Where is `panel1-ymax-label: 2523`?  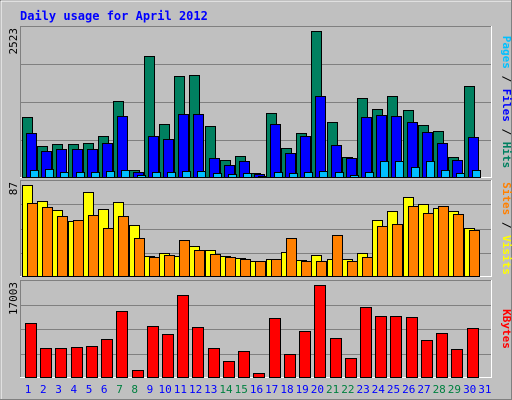 panel1-ymax-label: 2523 is located at coordinates (13, 41).